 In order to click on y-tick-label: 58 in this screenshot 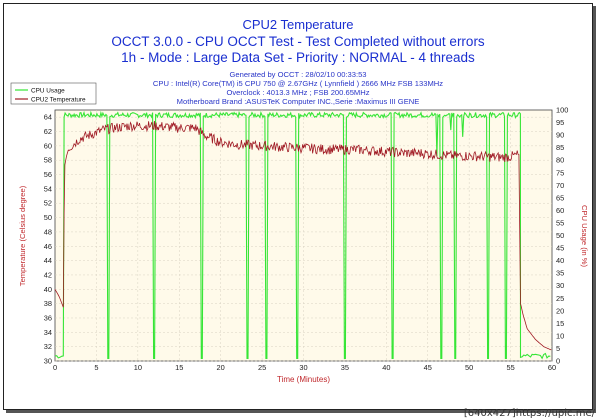, I will do `click(48, 160)`.